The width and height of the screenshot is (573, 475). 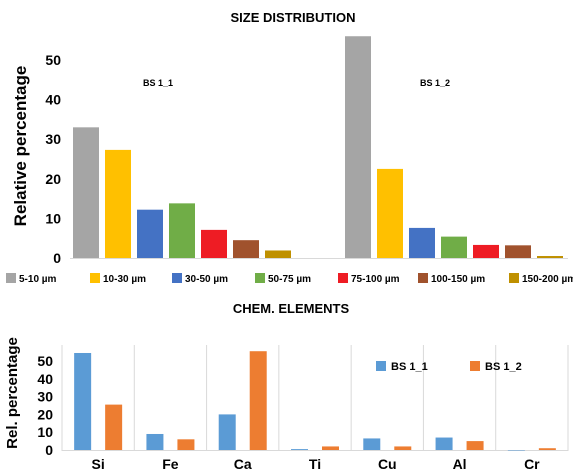 I want to click on chart2-legend-label: BS 1_2, so click(x=503, y=367).